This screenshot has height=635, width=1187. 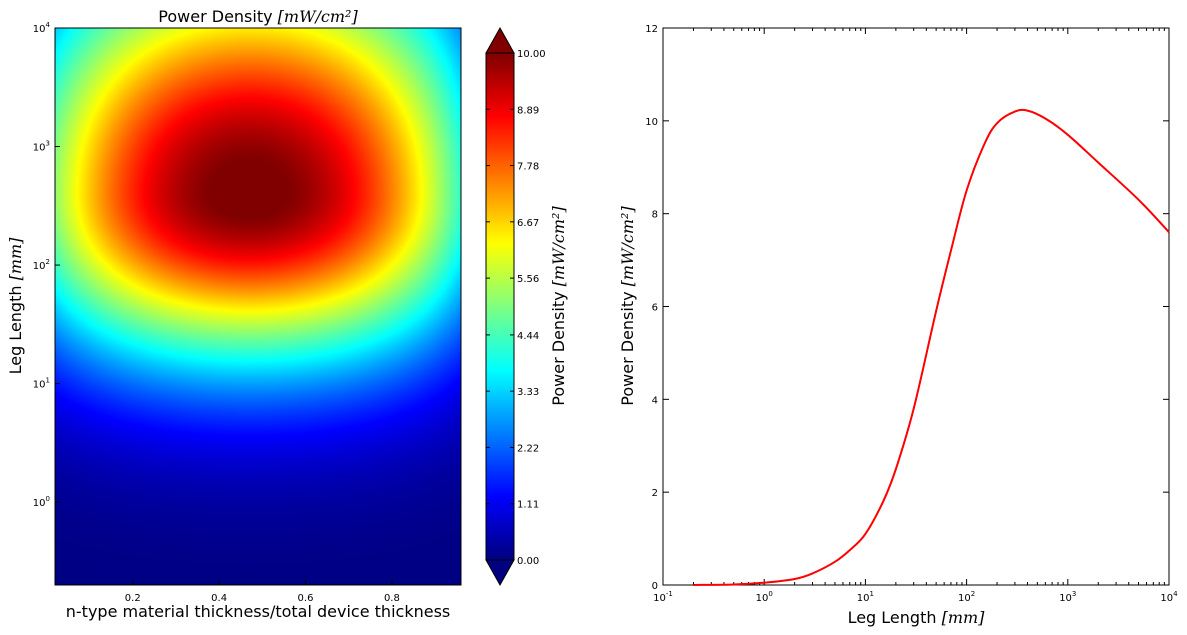 What do you see at coordinates (531, 54) in the screenshot?
I see `colorbar-tick-label: 10.00` at bounding box center [531, 54].